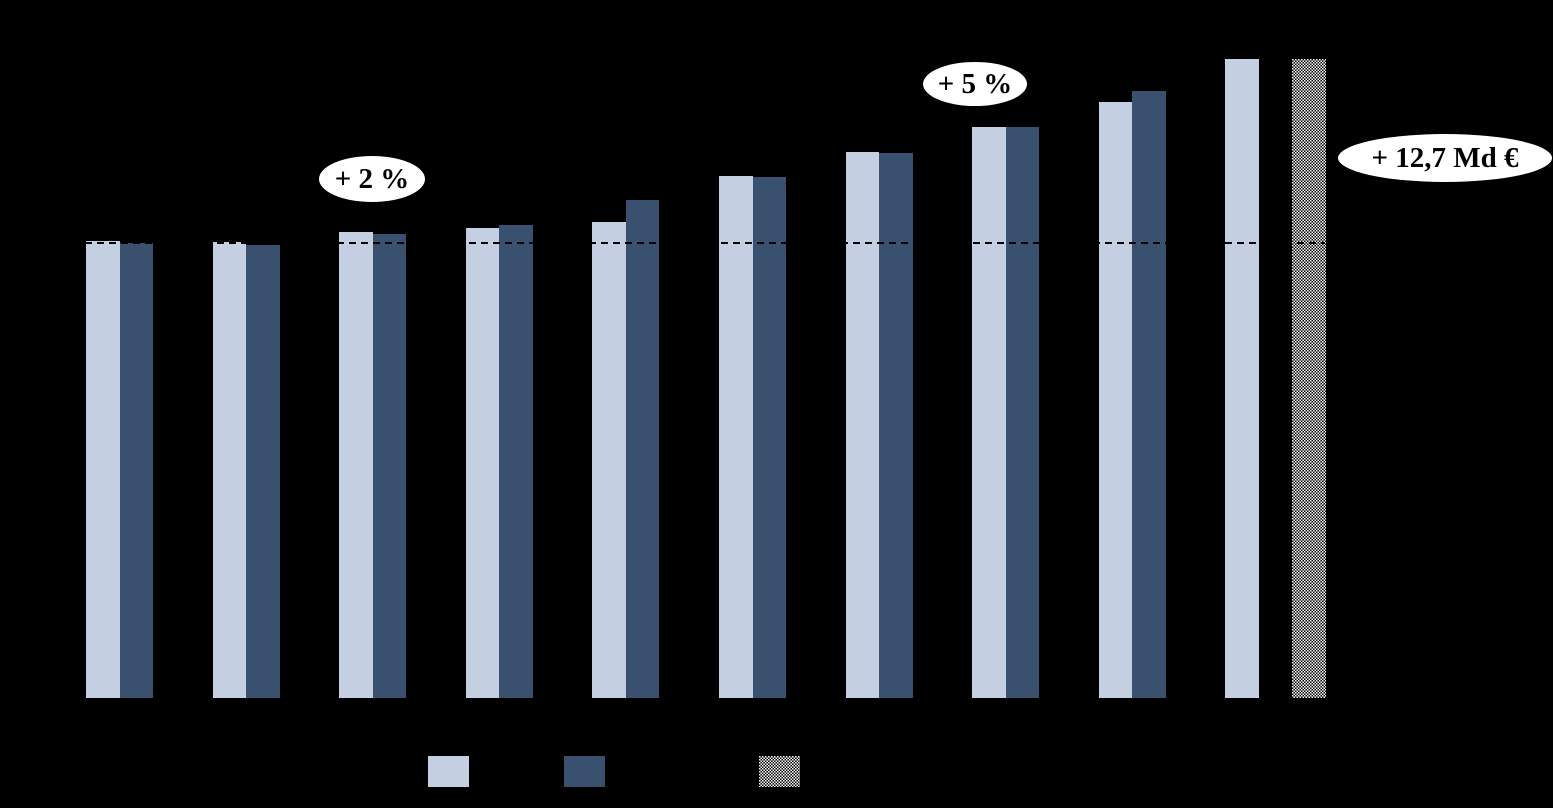  I want to click on callout-text: + 2 %, so click(372, 178).